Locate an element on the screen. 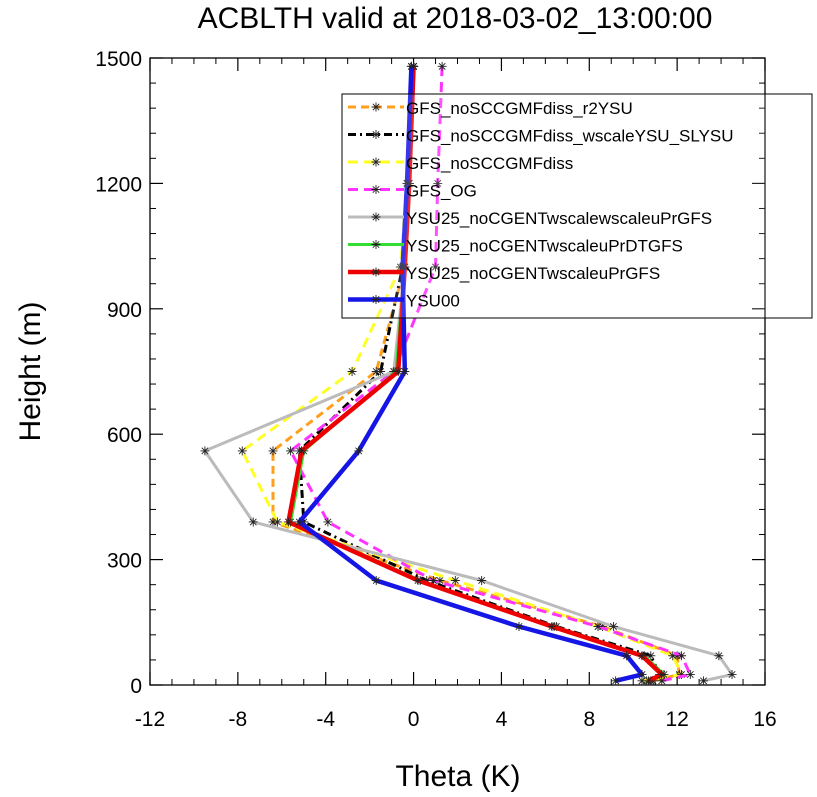 The image size is (817, 797). chart-title: ACBLTH valid at 2018-03-02_13:00:00 is located at coordinates (455, 18).